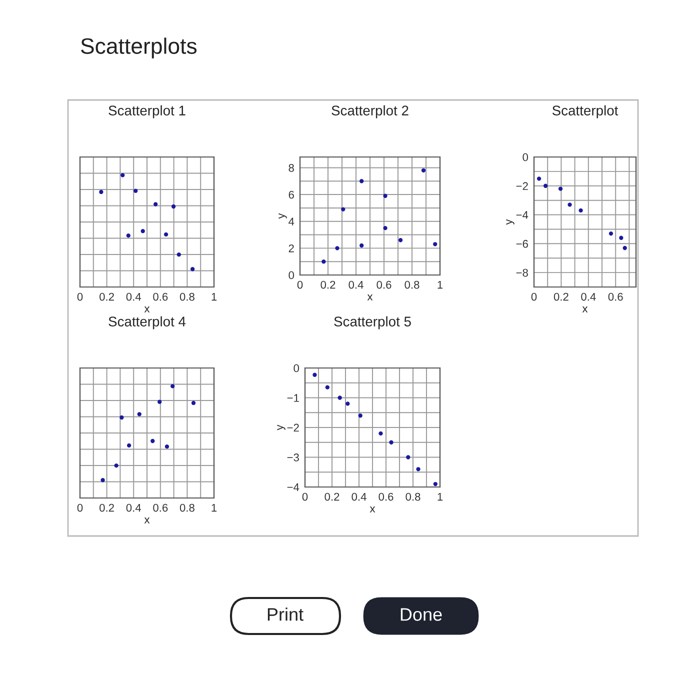 This screenshot has width=700, height=699. What do you see at coordinates (522, 272) in the screenshot?
I see `y-tick-label: −8` at bounding box center [522, 272].